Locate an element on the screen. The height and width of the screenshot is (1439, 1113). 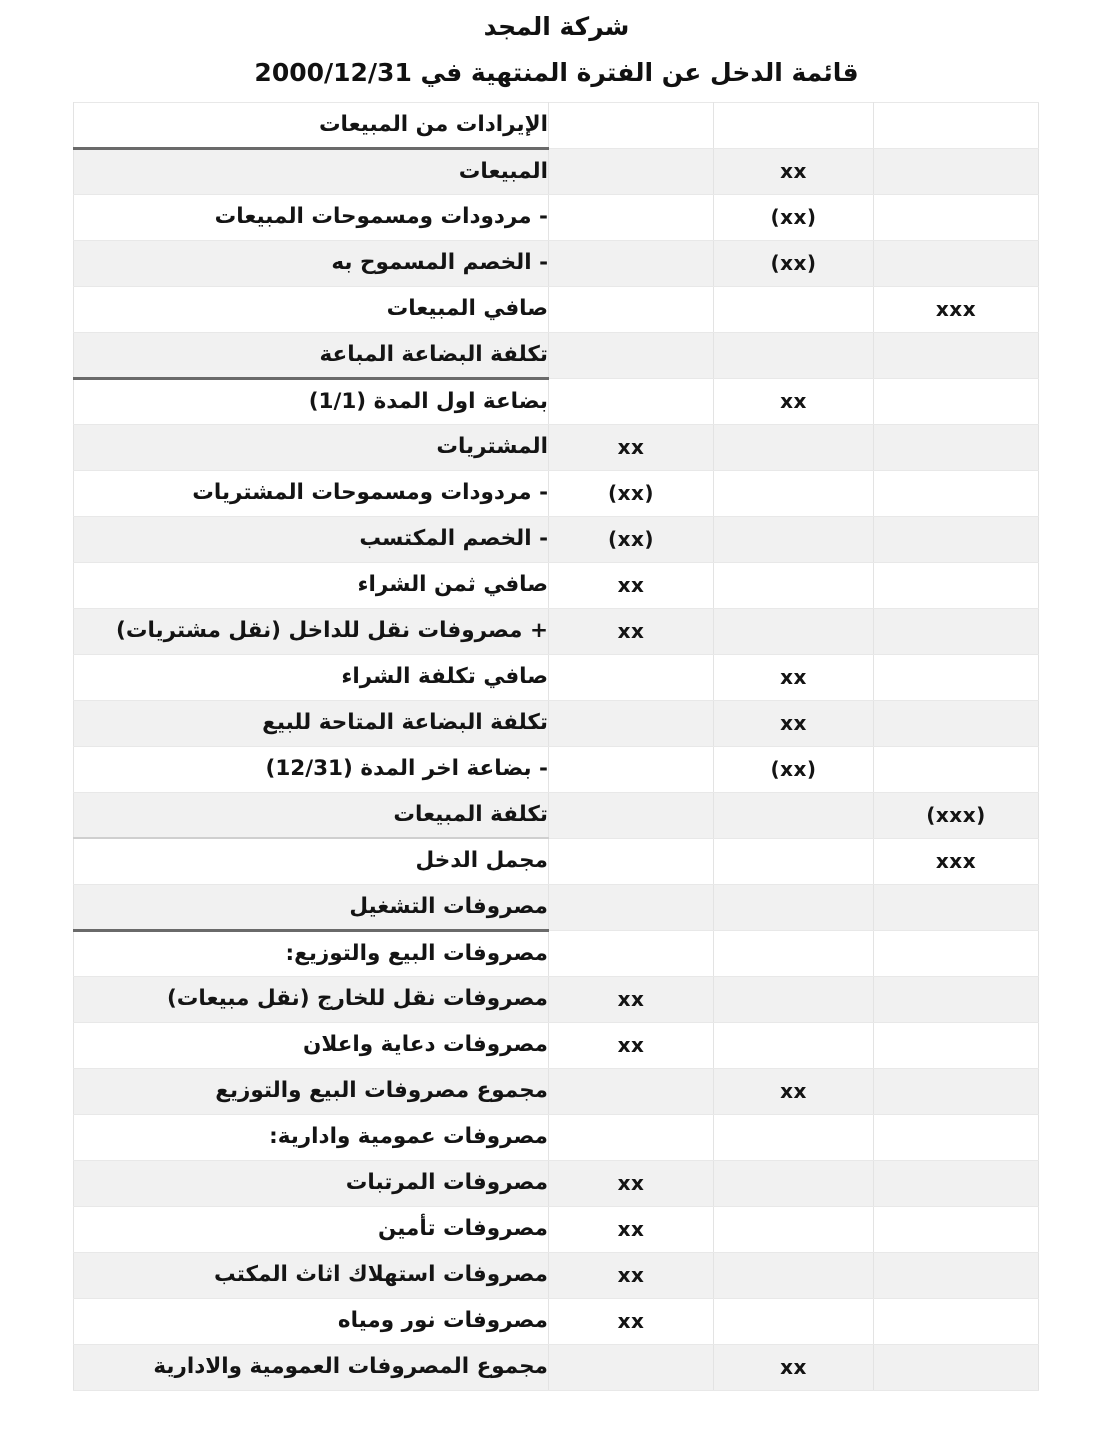
table-row: (xx) - مردودات ومسموحات المبيعات is located at coordinates (556, 217).